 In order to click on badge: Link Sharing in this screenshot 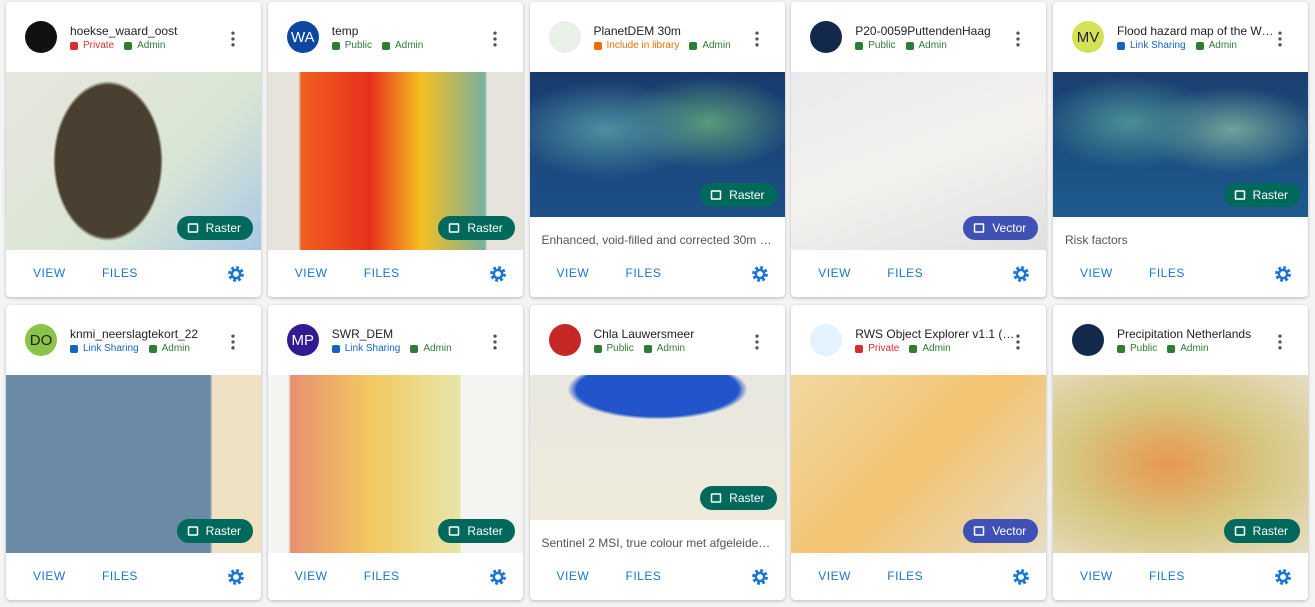, I will do `click(104, 348)`.